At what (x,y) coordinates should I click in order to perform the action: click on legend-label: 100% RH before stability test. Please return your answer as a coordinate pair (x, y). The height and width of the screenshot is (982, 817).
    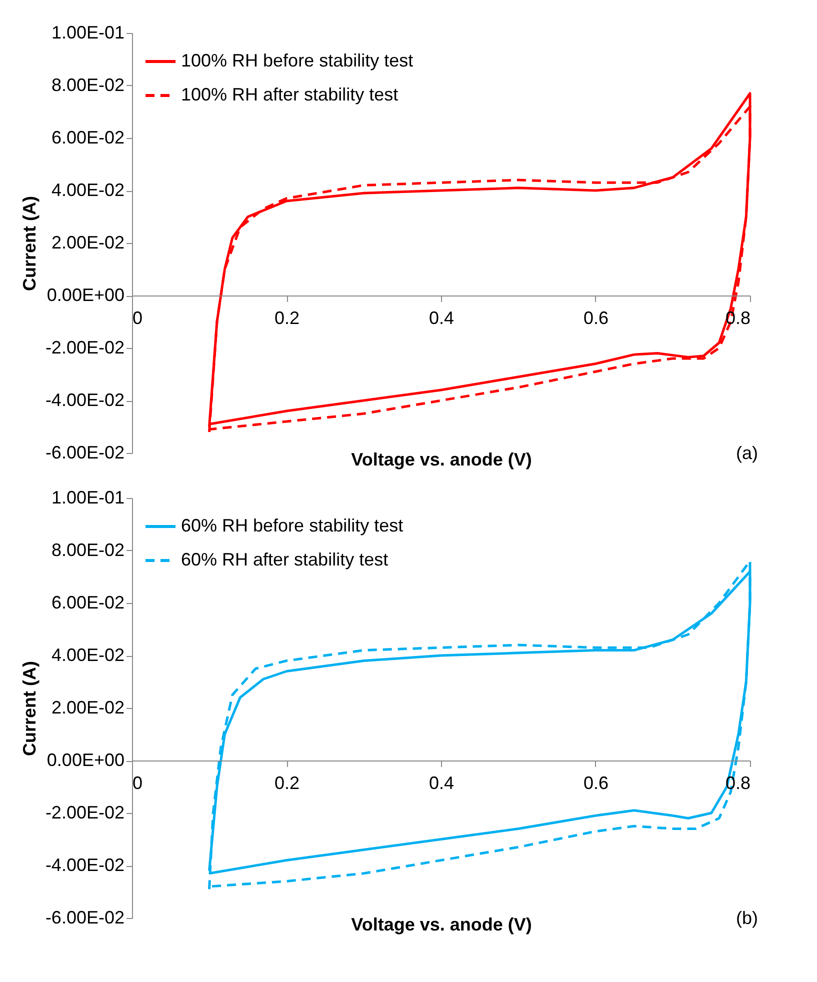
    Looking at the image, I should click on (297, 60).